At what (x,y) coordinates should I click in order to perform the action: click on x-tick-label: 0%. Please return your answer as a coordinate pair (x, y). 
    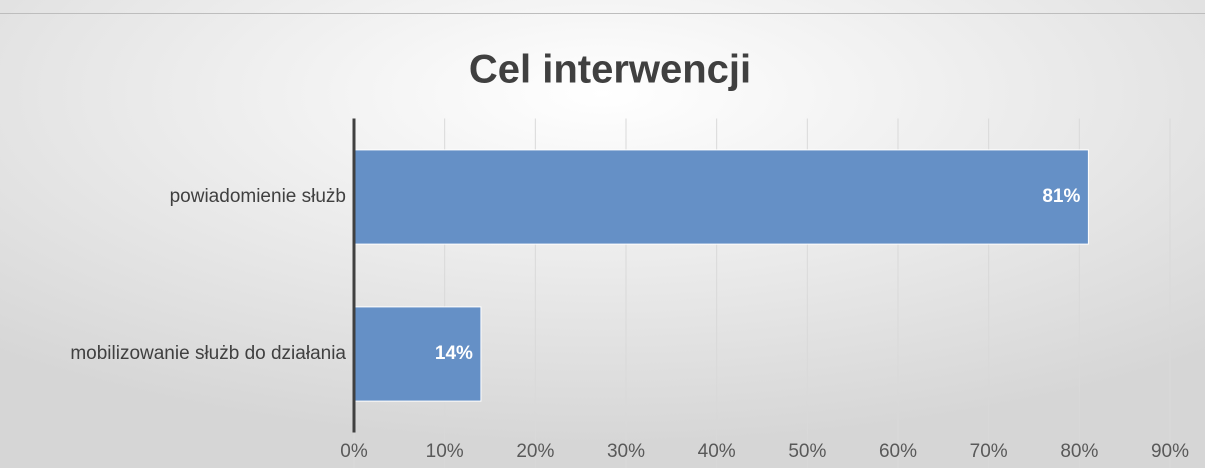
    Looking at the image, I should click on (354, 451).